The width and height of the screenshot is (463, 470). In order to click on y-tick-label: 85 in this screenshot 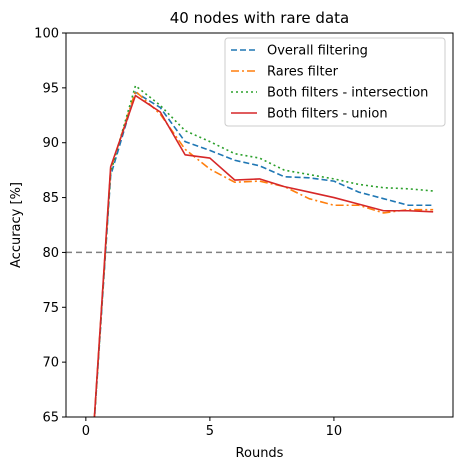, I will do `click(50, 198)`.